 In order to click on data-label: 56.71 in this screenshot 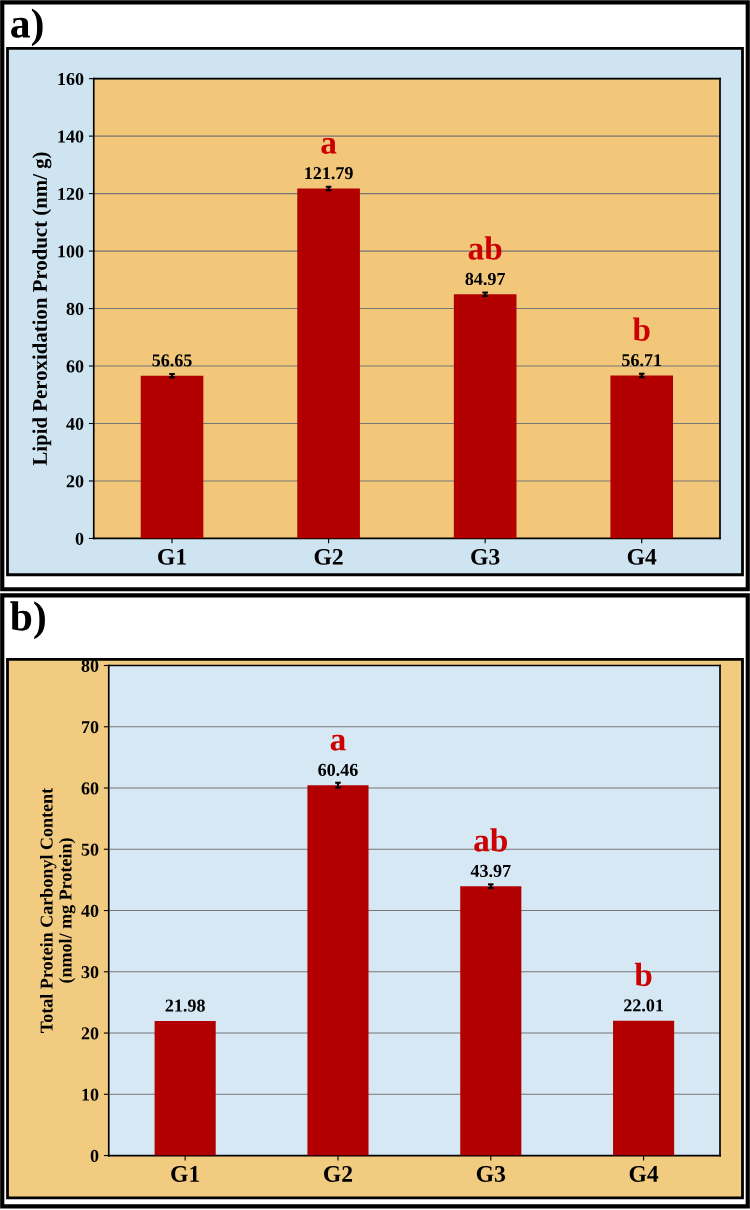, I will do `click(642, 360)`.